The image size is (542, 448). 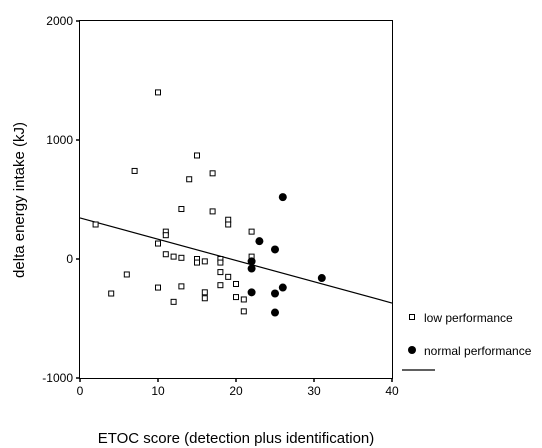 What do you see at coordinates (80, 391) in the screenshot?
I see `x-tick-label: 0` at bounding box center [80, 391].